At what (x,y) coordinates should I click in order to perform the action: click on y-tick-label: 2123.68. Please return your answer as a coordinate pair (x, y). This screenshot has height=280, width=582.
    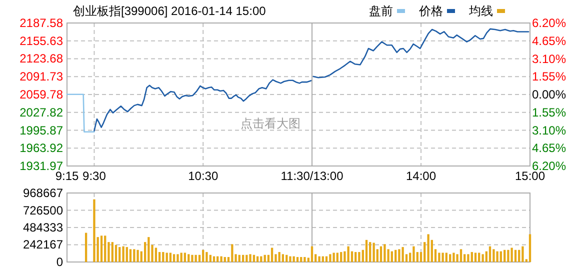
    Looking at the image, I should click on (42, 59).